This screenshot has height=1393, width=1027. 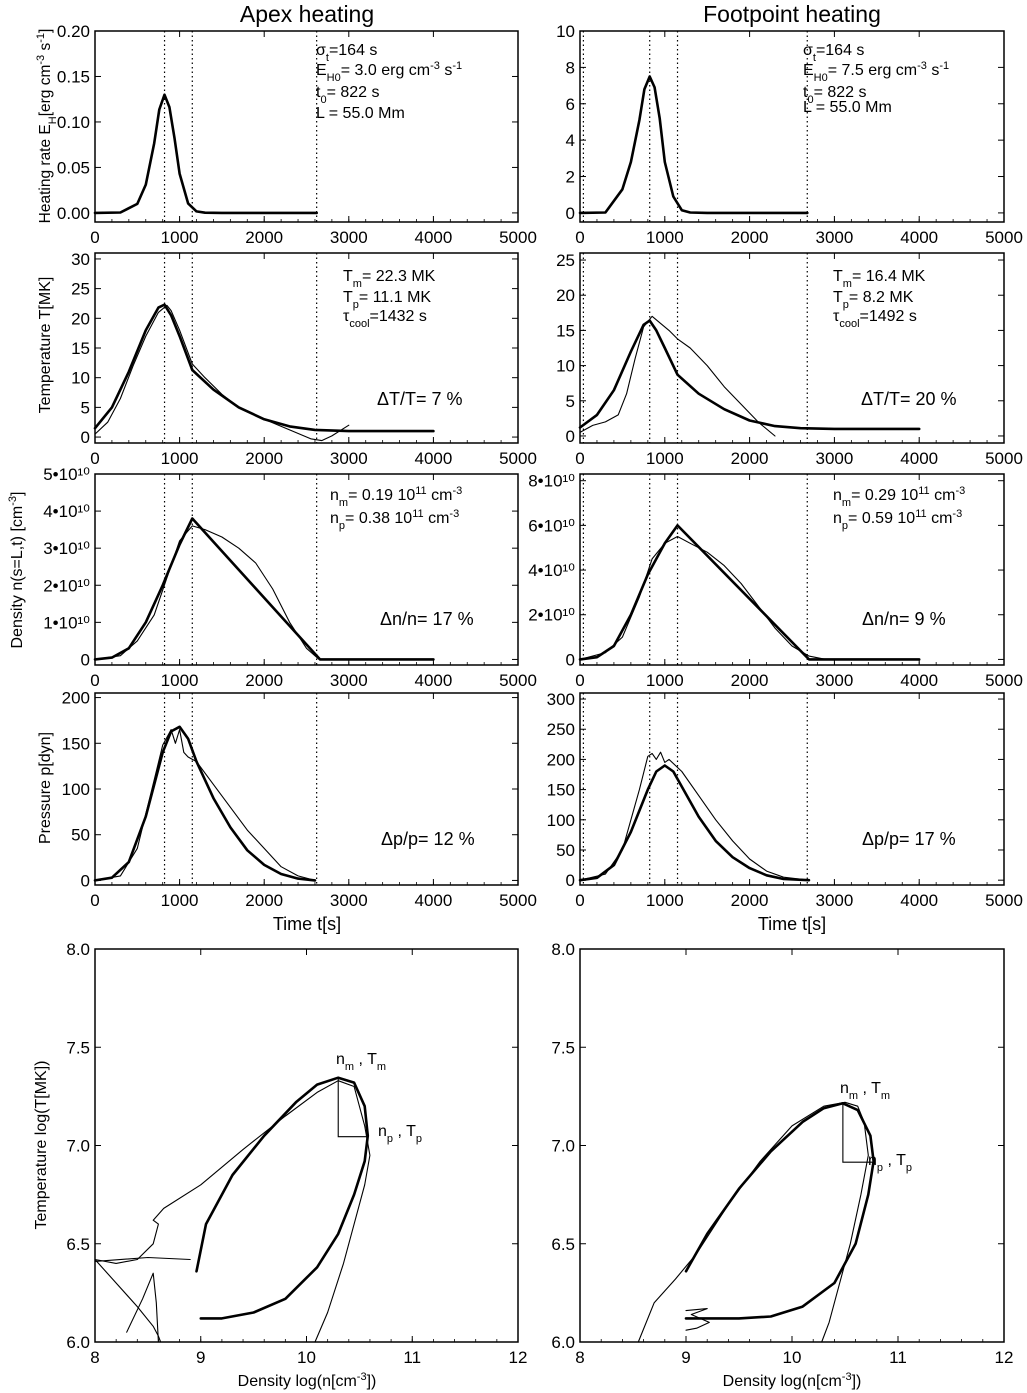 What do you see at coordinates (66, 548) in the screenshot?
I see `y-tick-label: 3•10¹⁰` at bounding box center [66, 548].